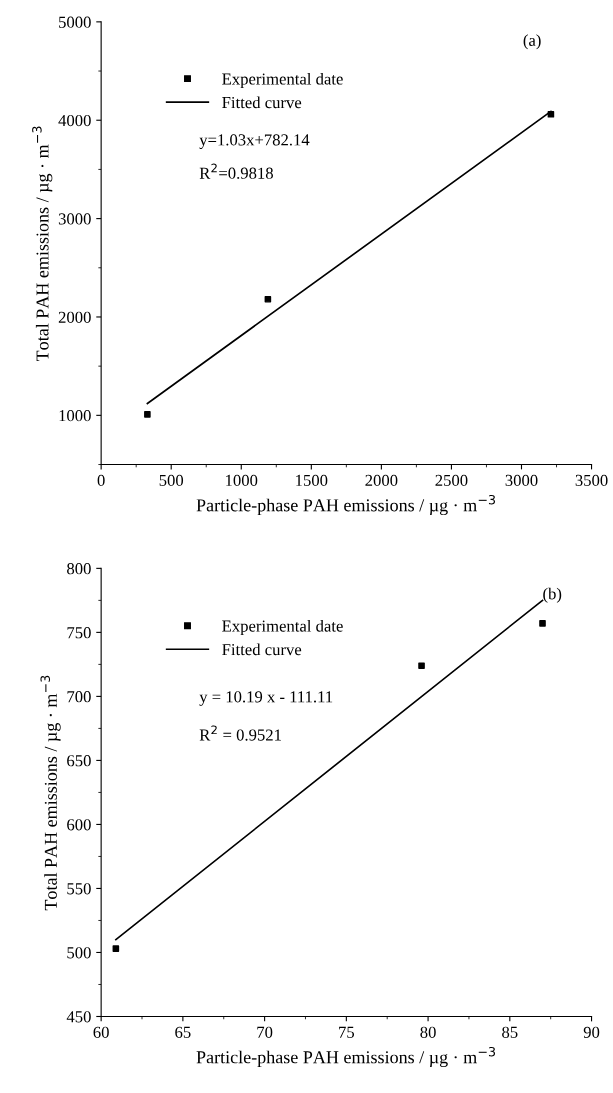  Describe the element at coordinates (79, 569) in the screenshot. I see `y-tick-label: 800` at that location.